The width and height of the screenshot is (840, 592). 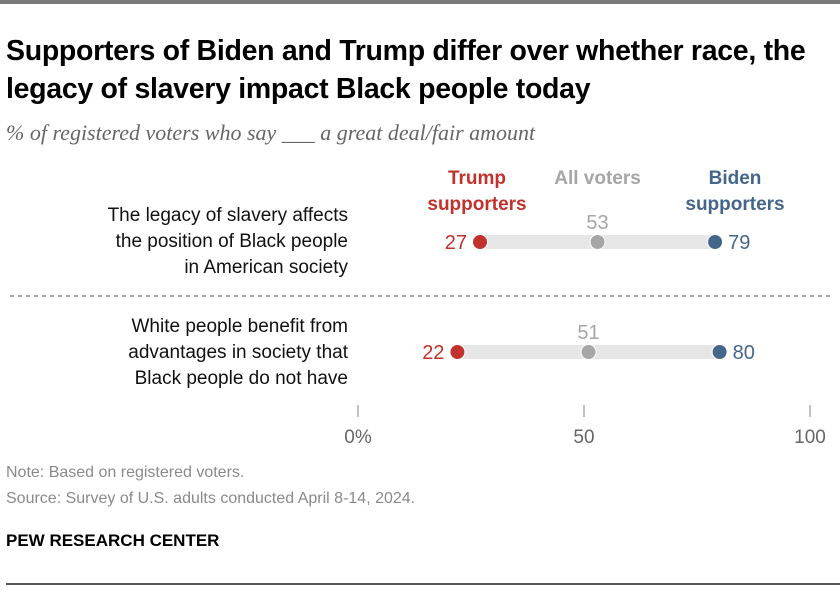 What do you see at coordinates (605, 191) in the screenshot?
I see `legend: Trump supporters All voters Biden supporters` at bounding box center [605, 191].